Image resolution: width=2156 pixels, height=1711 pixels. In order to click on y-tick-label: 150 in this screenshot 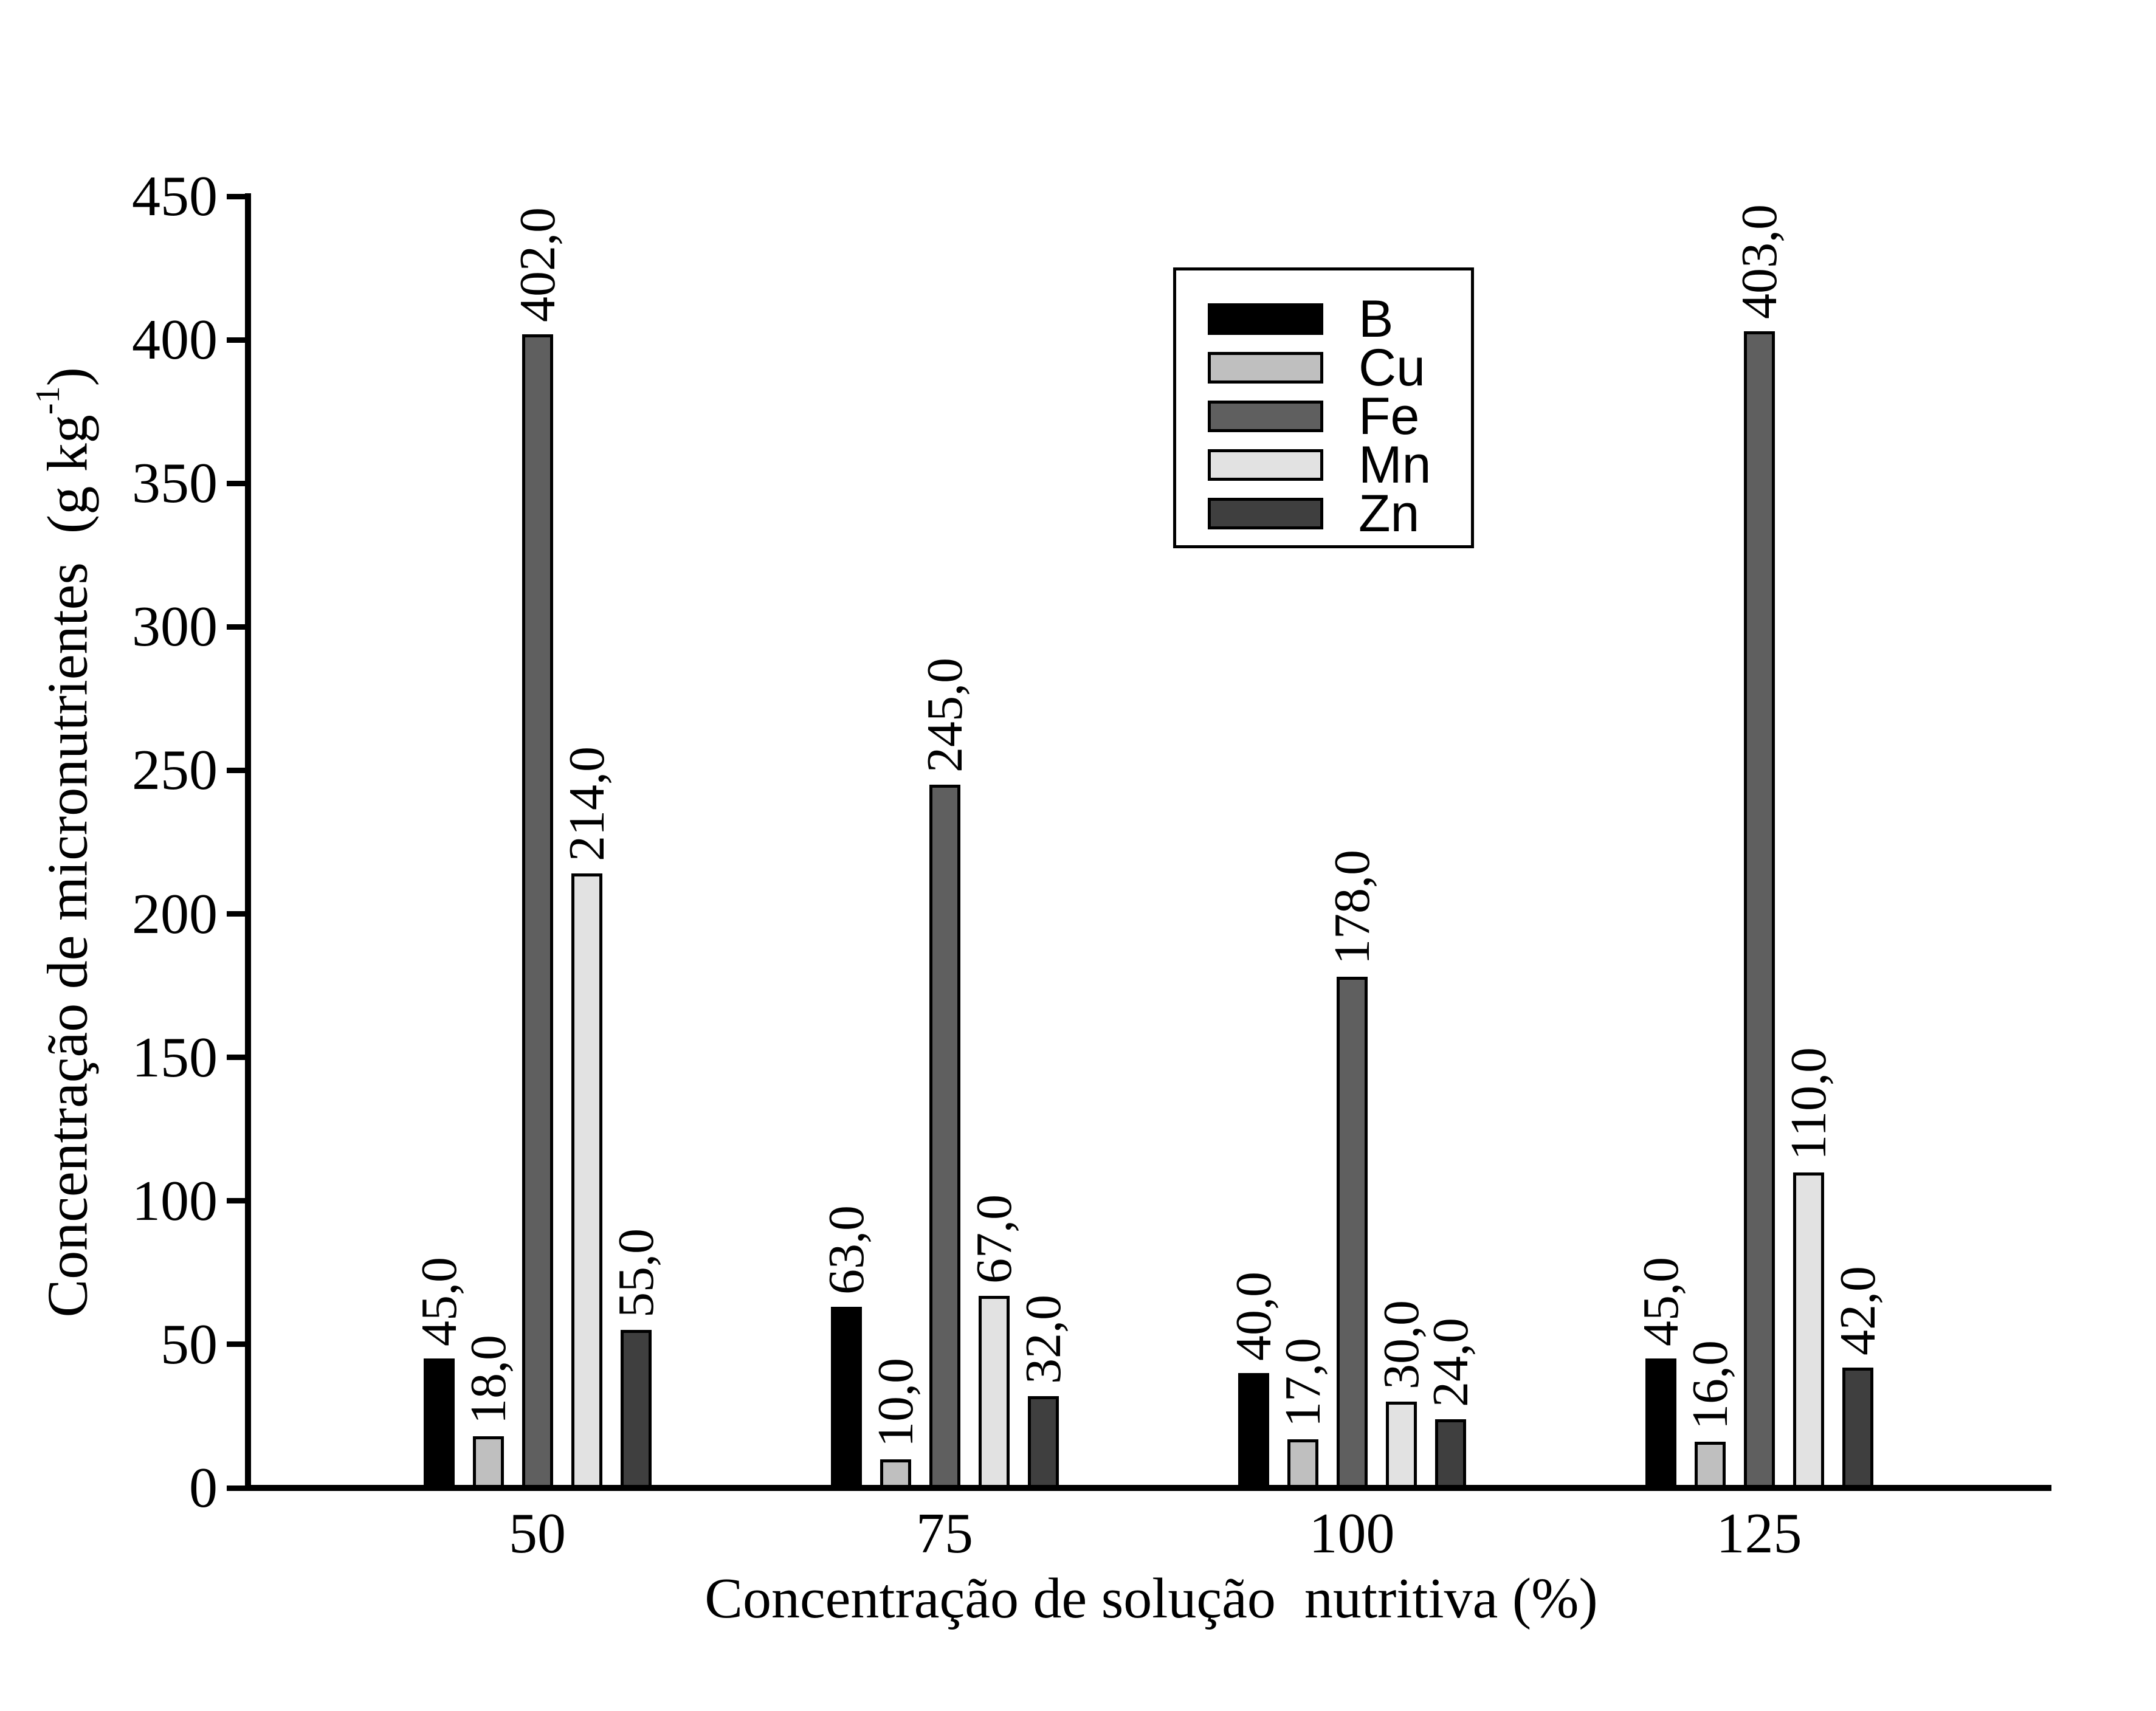, I will do `click(175, 1057)`.